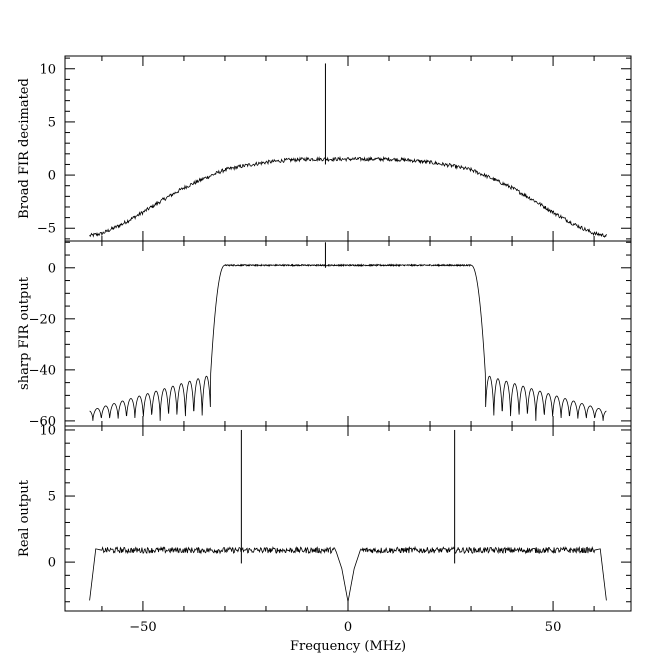 The image size is (657, 669). What do you see at coordinates (42, 370) in the screenshot?
I see `y-tick-label: −40` at bounding box center [42, 370].